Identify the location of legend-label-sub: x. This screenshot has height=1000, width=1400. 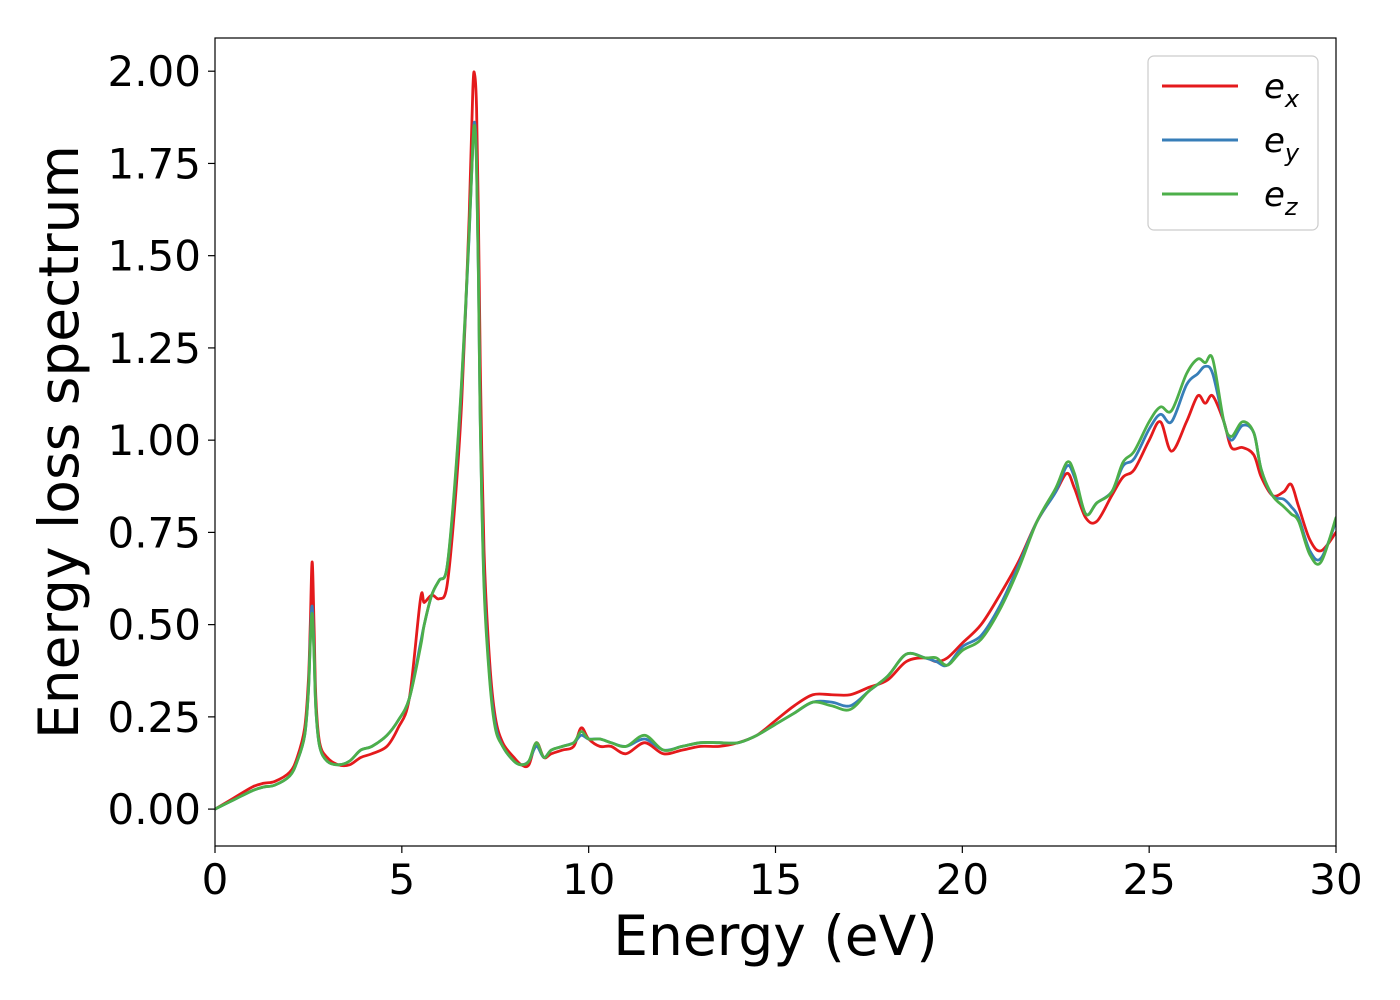
(1292, 99).